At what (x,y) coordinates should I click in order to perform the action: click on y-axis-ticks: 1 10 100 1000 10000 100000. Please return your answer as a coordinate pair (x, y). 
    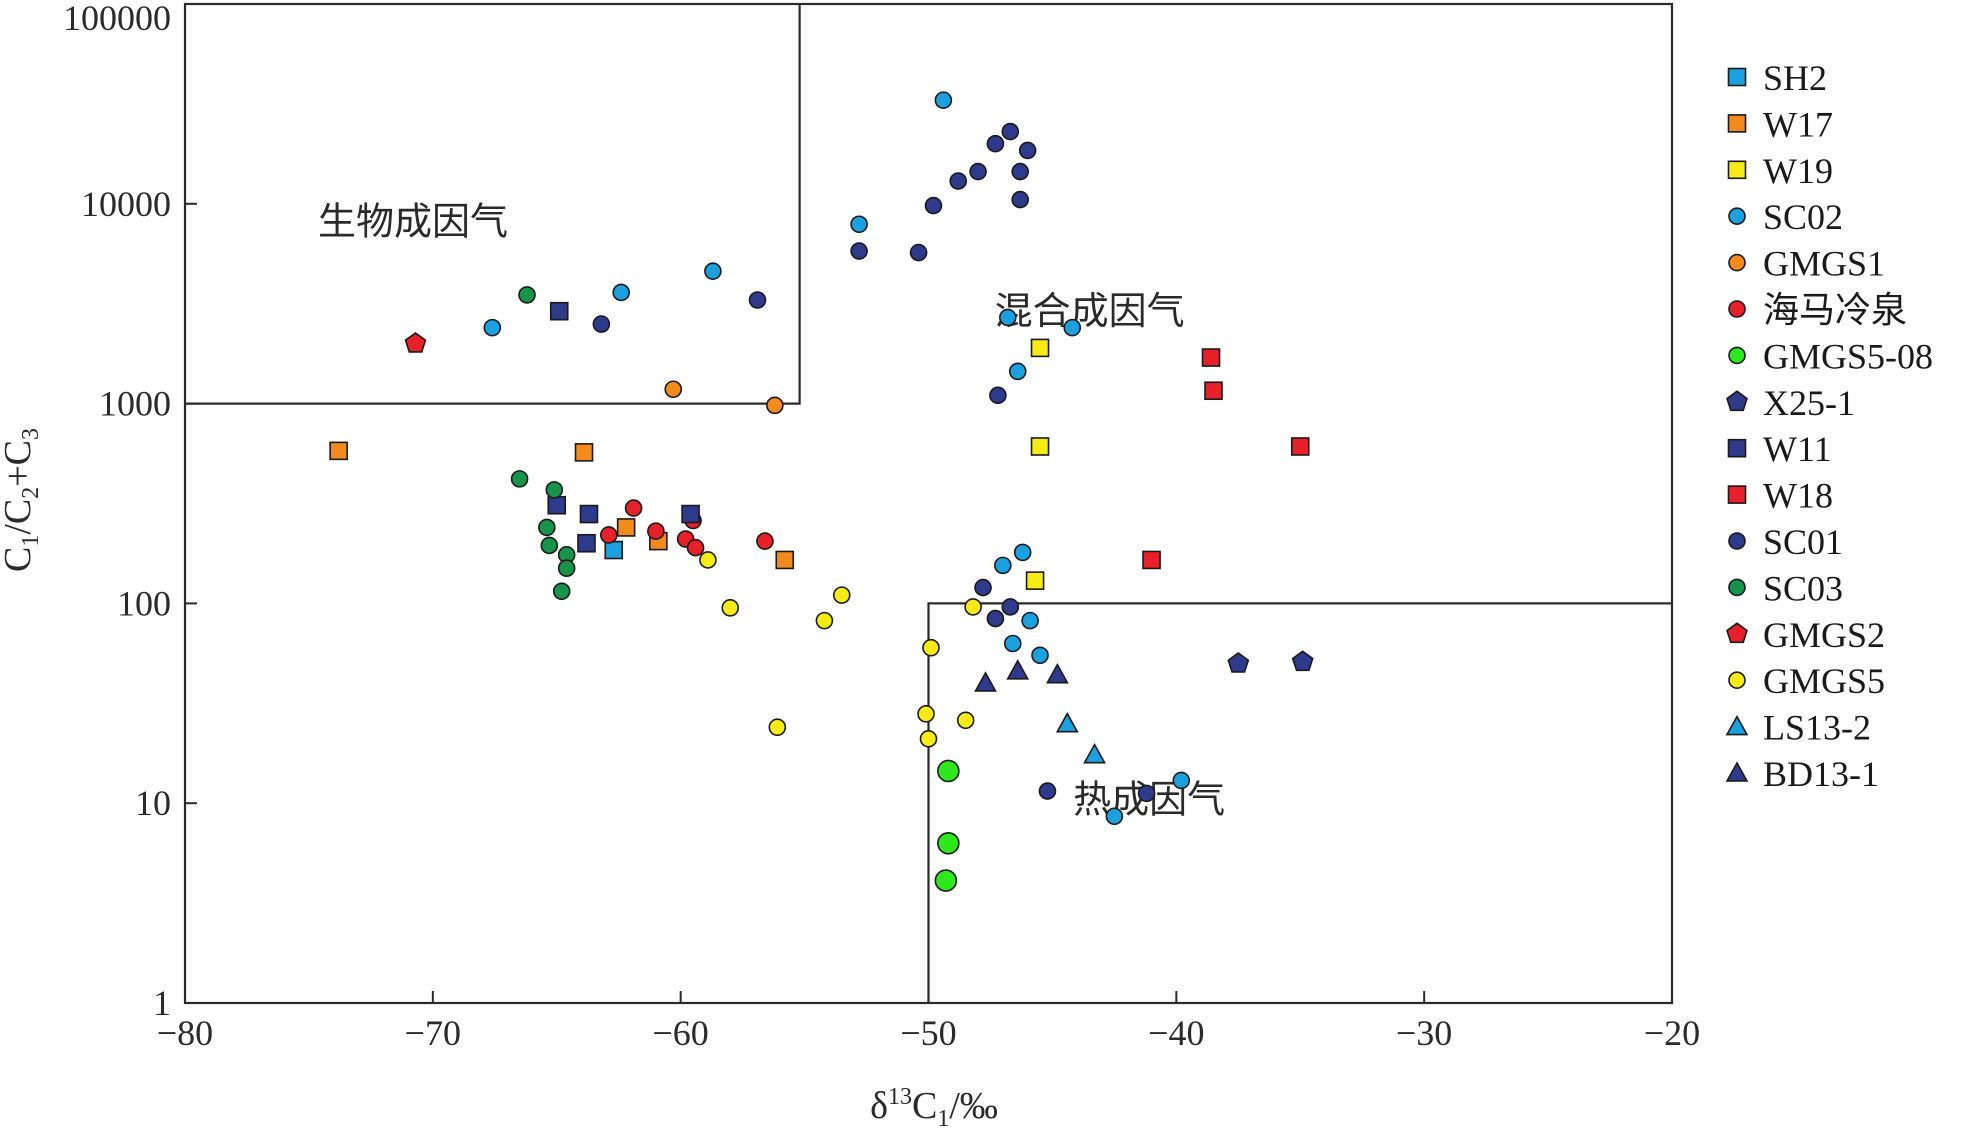
    Looking at the image, I should click on (130, 511).